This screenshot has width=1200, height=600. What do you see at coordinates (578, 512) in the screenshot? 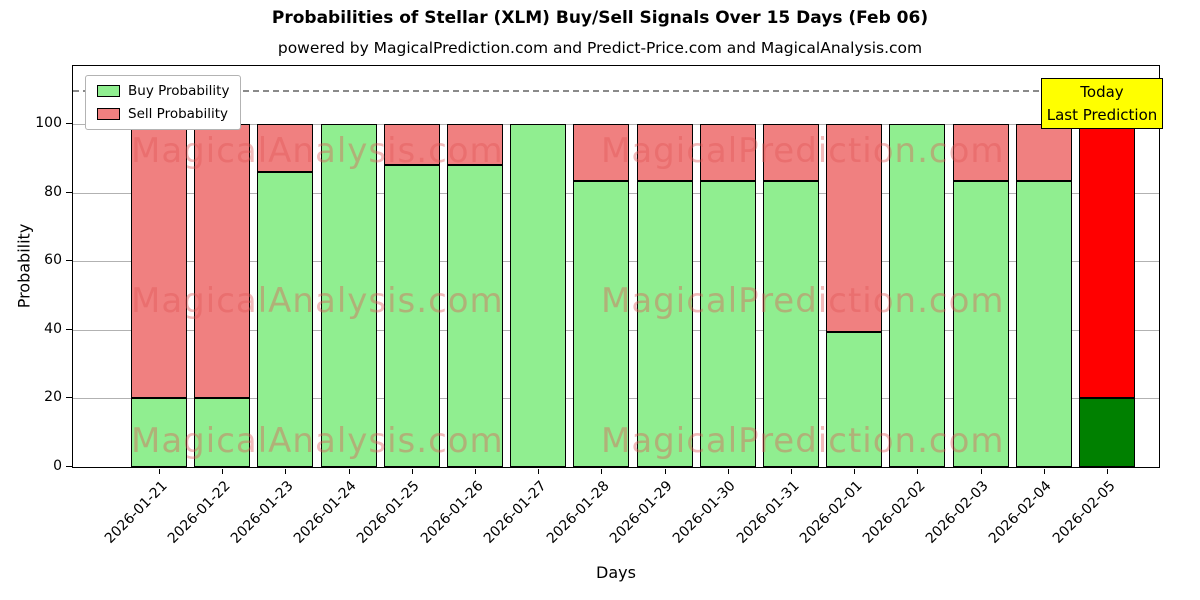
I see `x-tick-label-text: 2026-01-28` at bounding box center [578, 512].